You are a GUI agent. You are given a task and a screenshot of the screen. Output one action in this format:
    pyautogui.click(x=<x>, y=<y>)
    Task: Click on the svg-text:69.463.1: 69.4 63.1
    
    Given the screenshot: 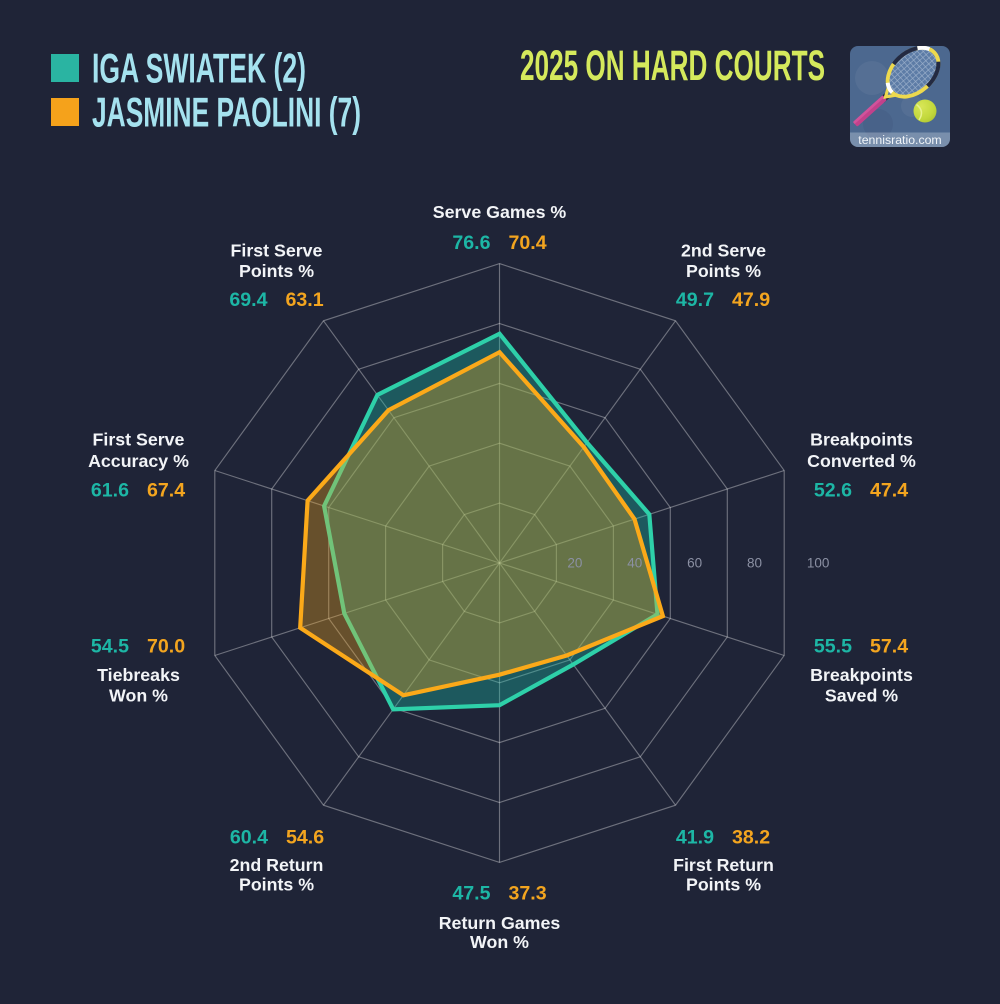 What is the action you would take?
    pyautogui.click(x=276, y=300)
    